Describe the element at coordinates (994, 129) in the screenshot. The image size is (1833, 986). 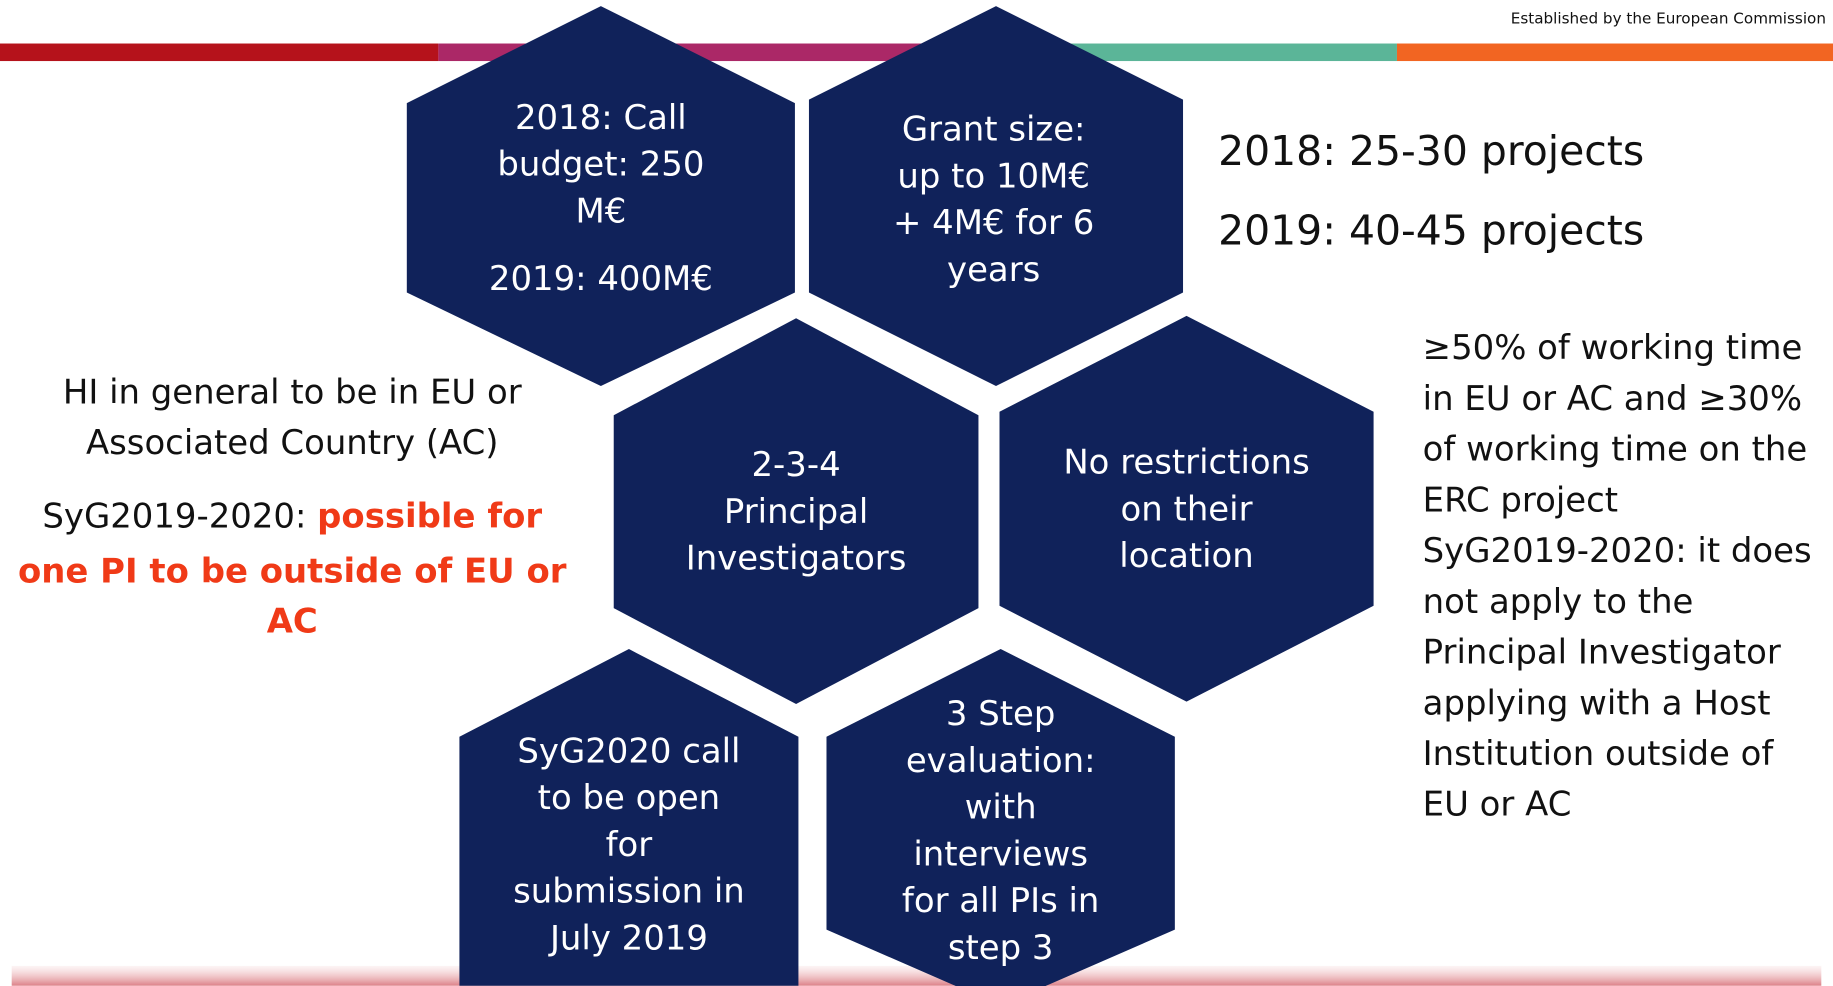
I see `hexagon-text: Grant size:` at that location.